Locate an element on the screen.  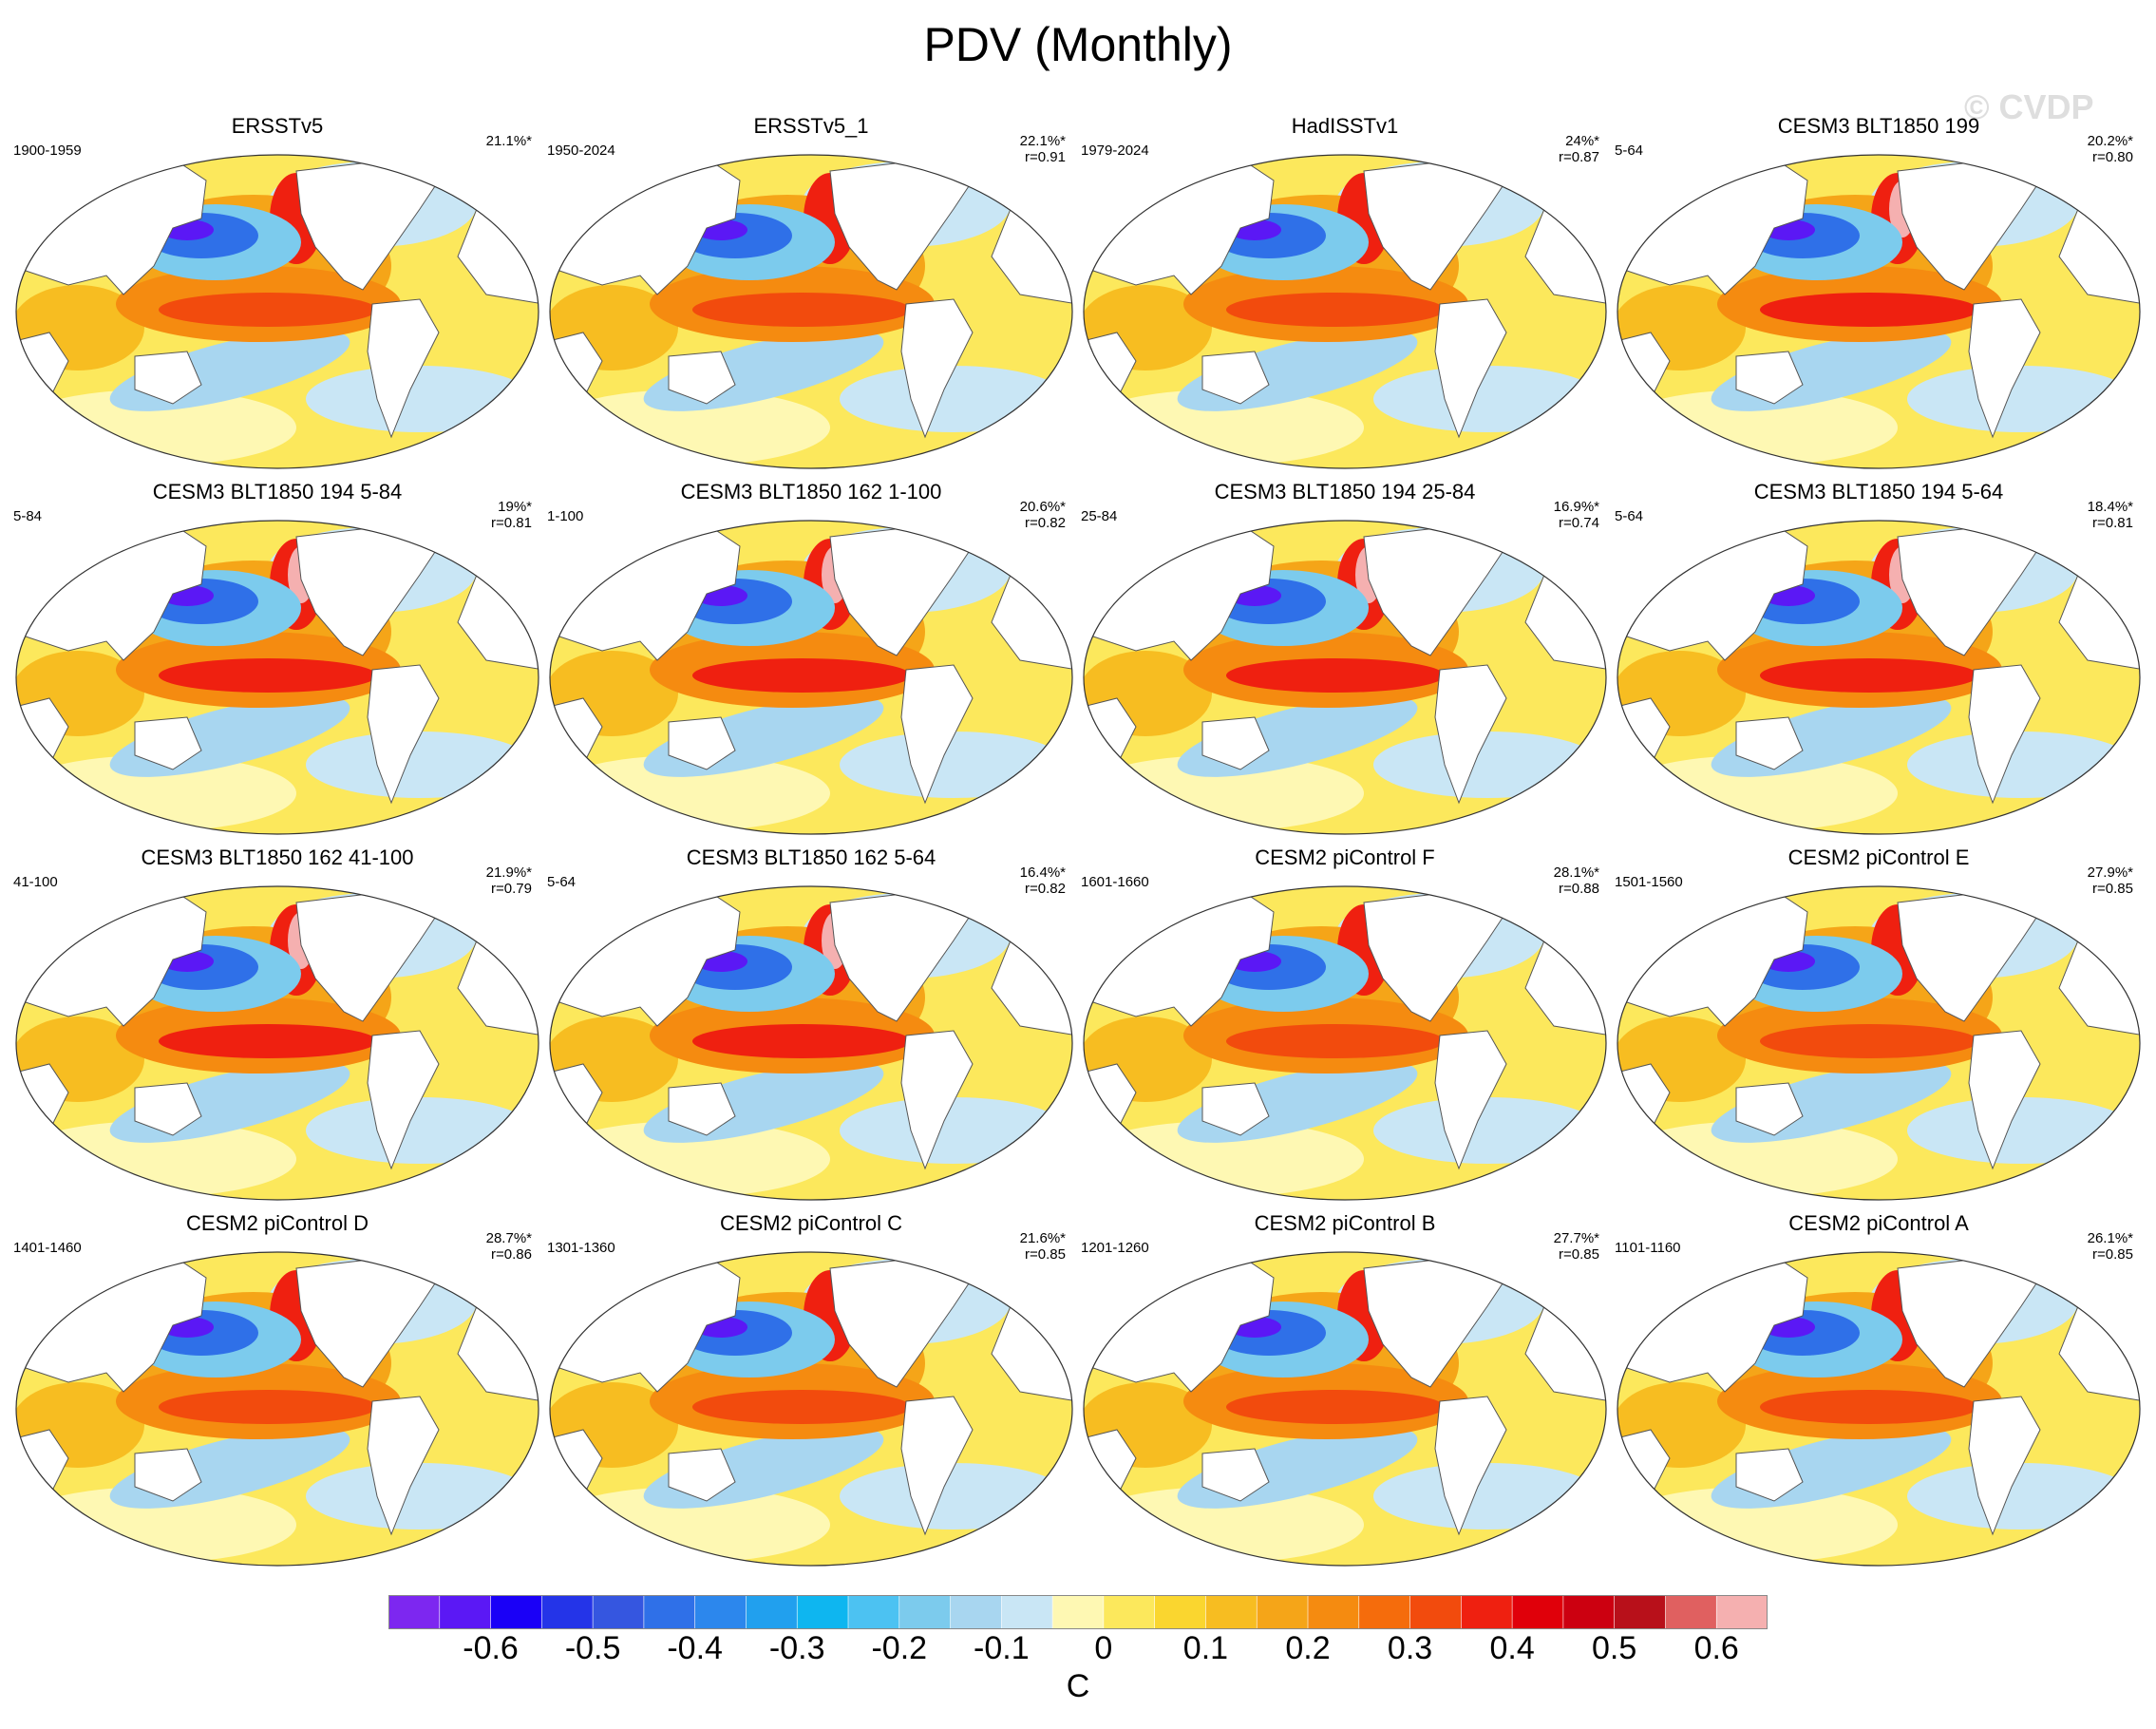
panel-pattern-correlation: r=0.82 is located at coordinates (1045, 889).